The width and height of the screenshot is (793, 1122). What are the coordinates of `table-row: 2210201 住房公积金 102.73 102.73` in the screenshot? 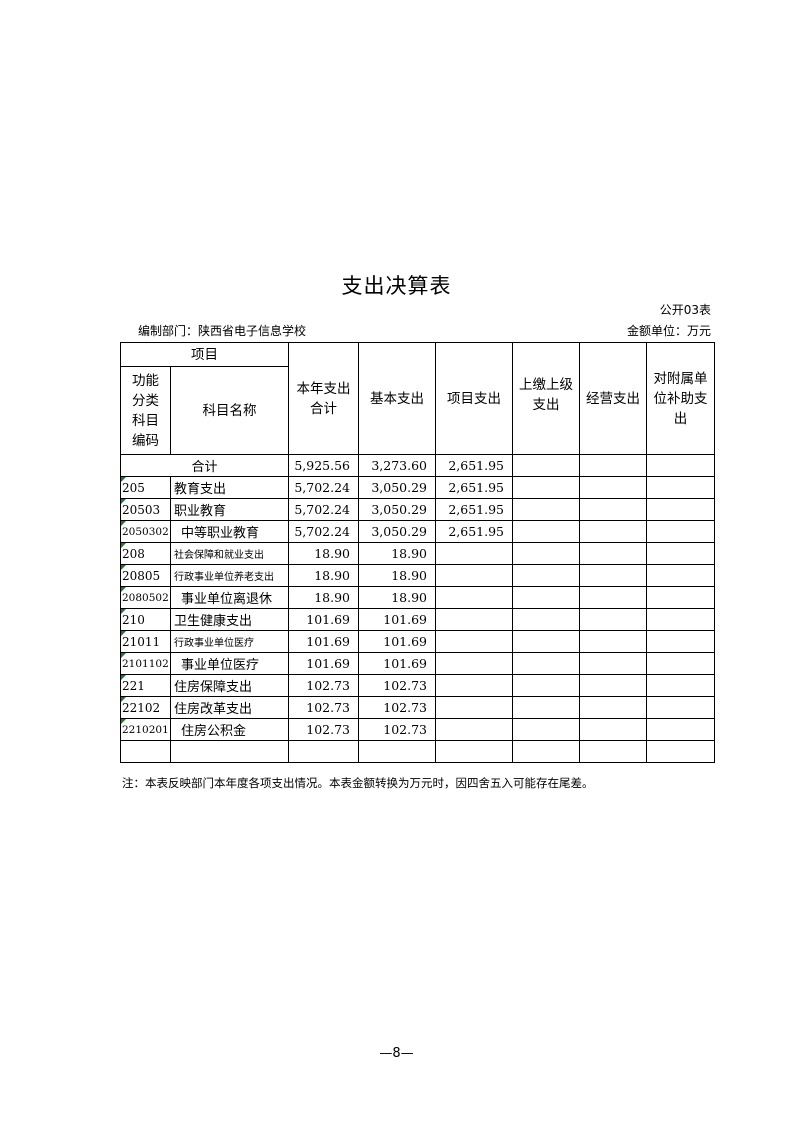 It's located at (417, 729).